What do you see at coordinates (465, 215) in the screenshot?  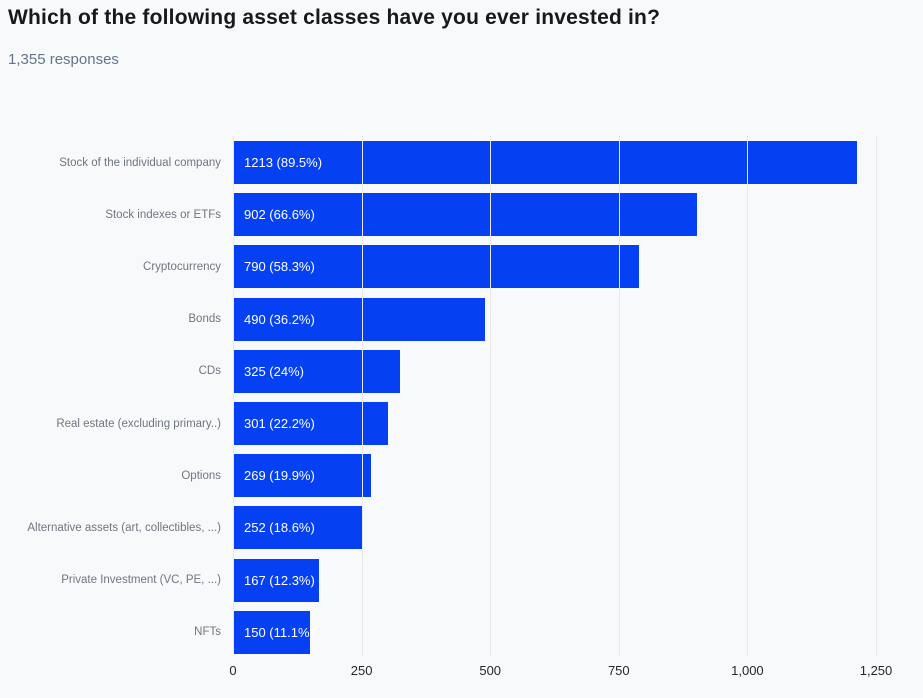 I see `bar: 902 (66.6%)` at bounding box center [465, 215].